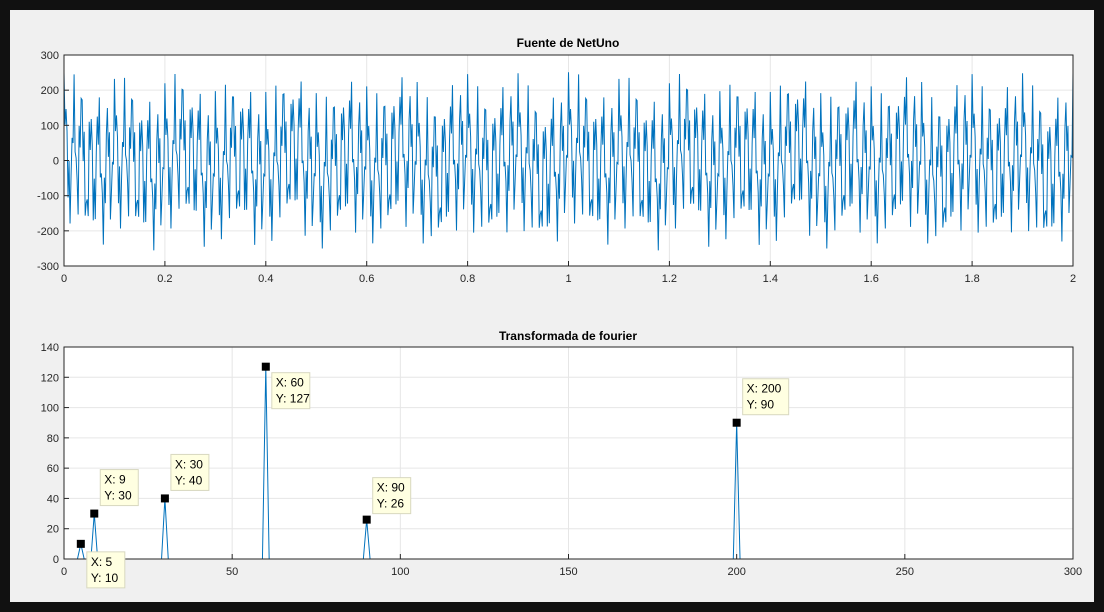 The height and width of the screenshot is (612, 1104). I want to click on datatip-x-label: X: 200, so click(764, 389).